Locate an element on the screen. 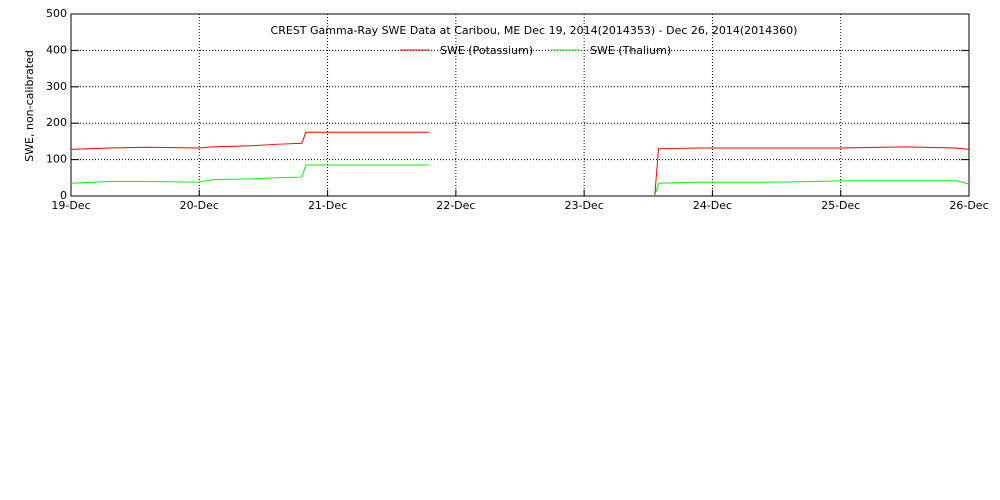  y-tick-label: 300 is located at coordinates (56, 86).